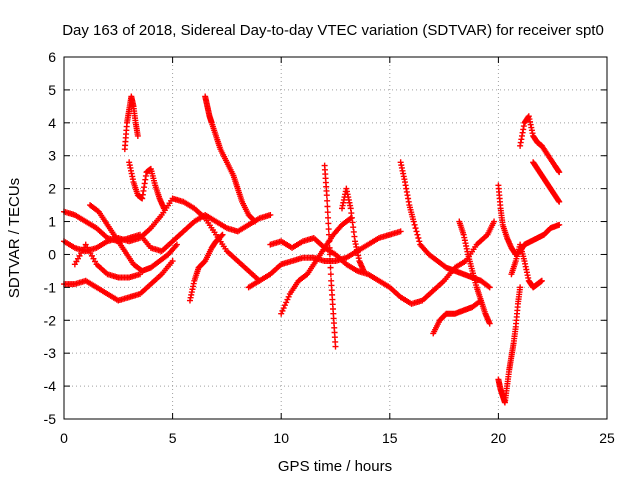 Image resolution: width=640 pixels, height=480 pixels. I want to click on series-track-v, so click(546, 182).